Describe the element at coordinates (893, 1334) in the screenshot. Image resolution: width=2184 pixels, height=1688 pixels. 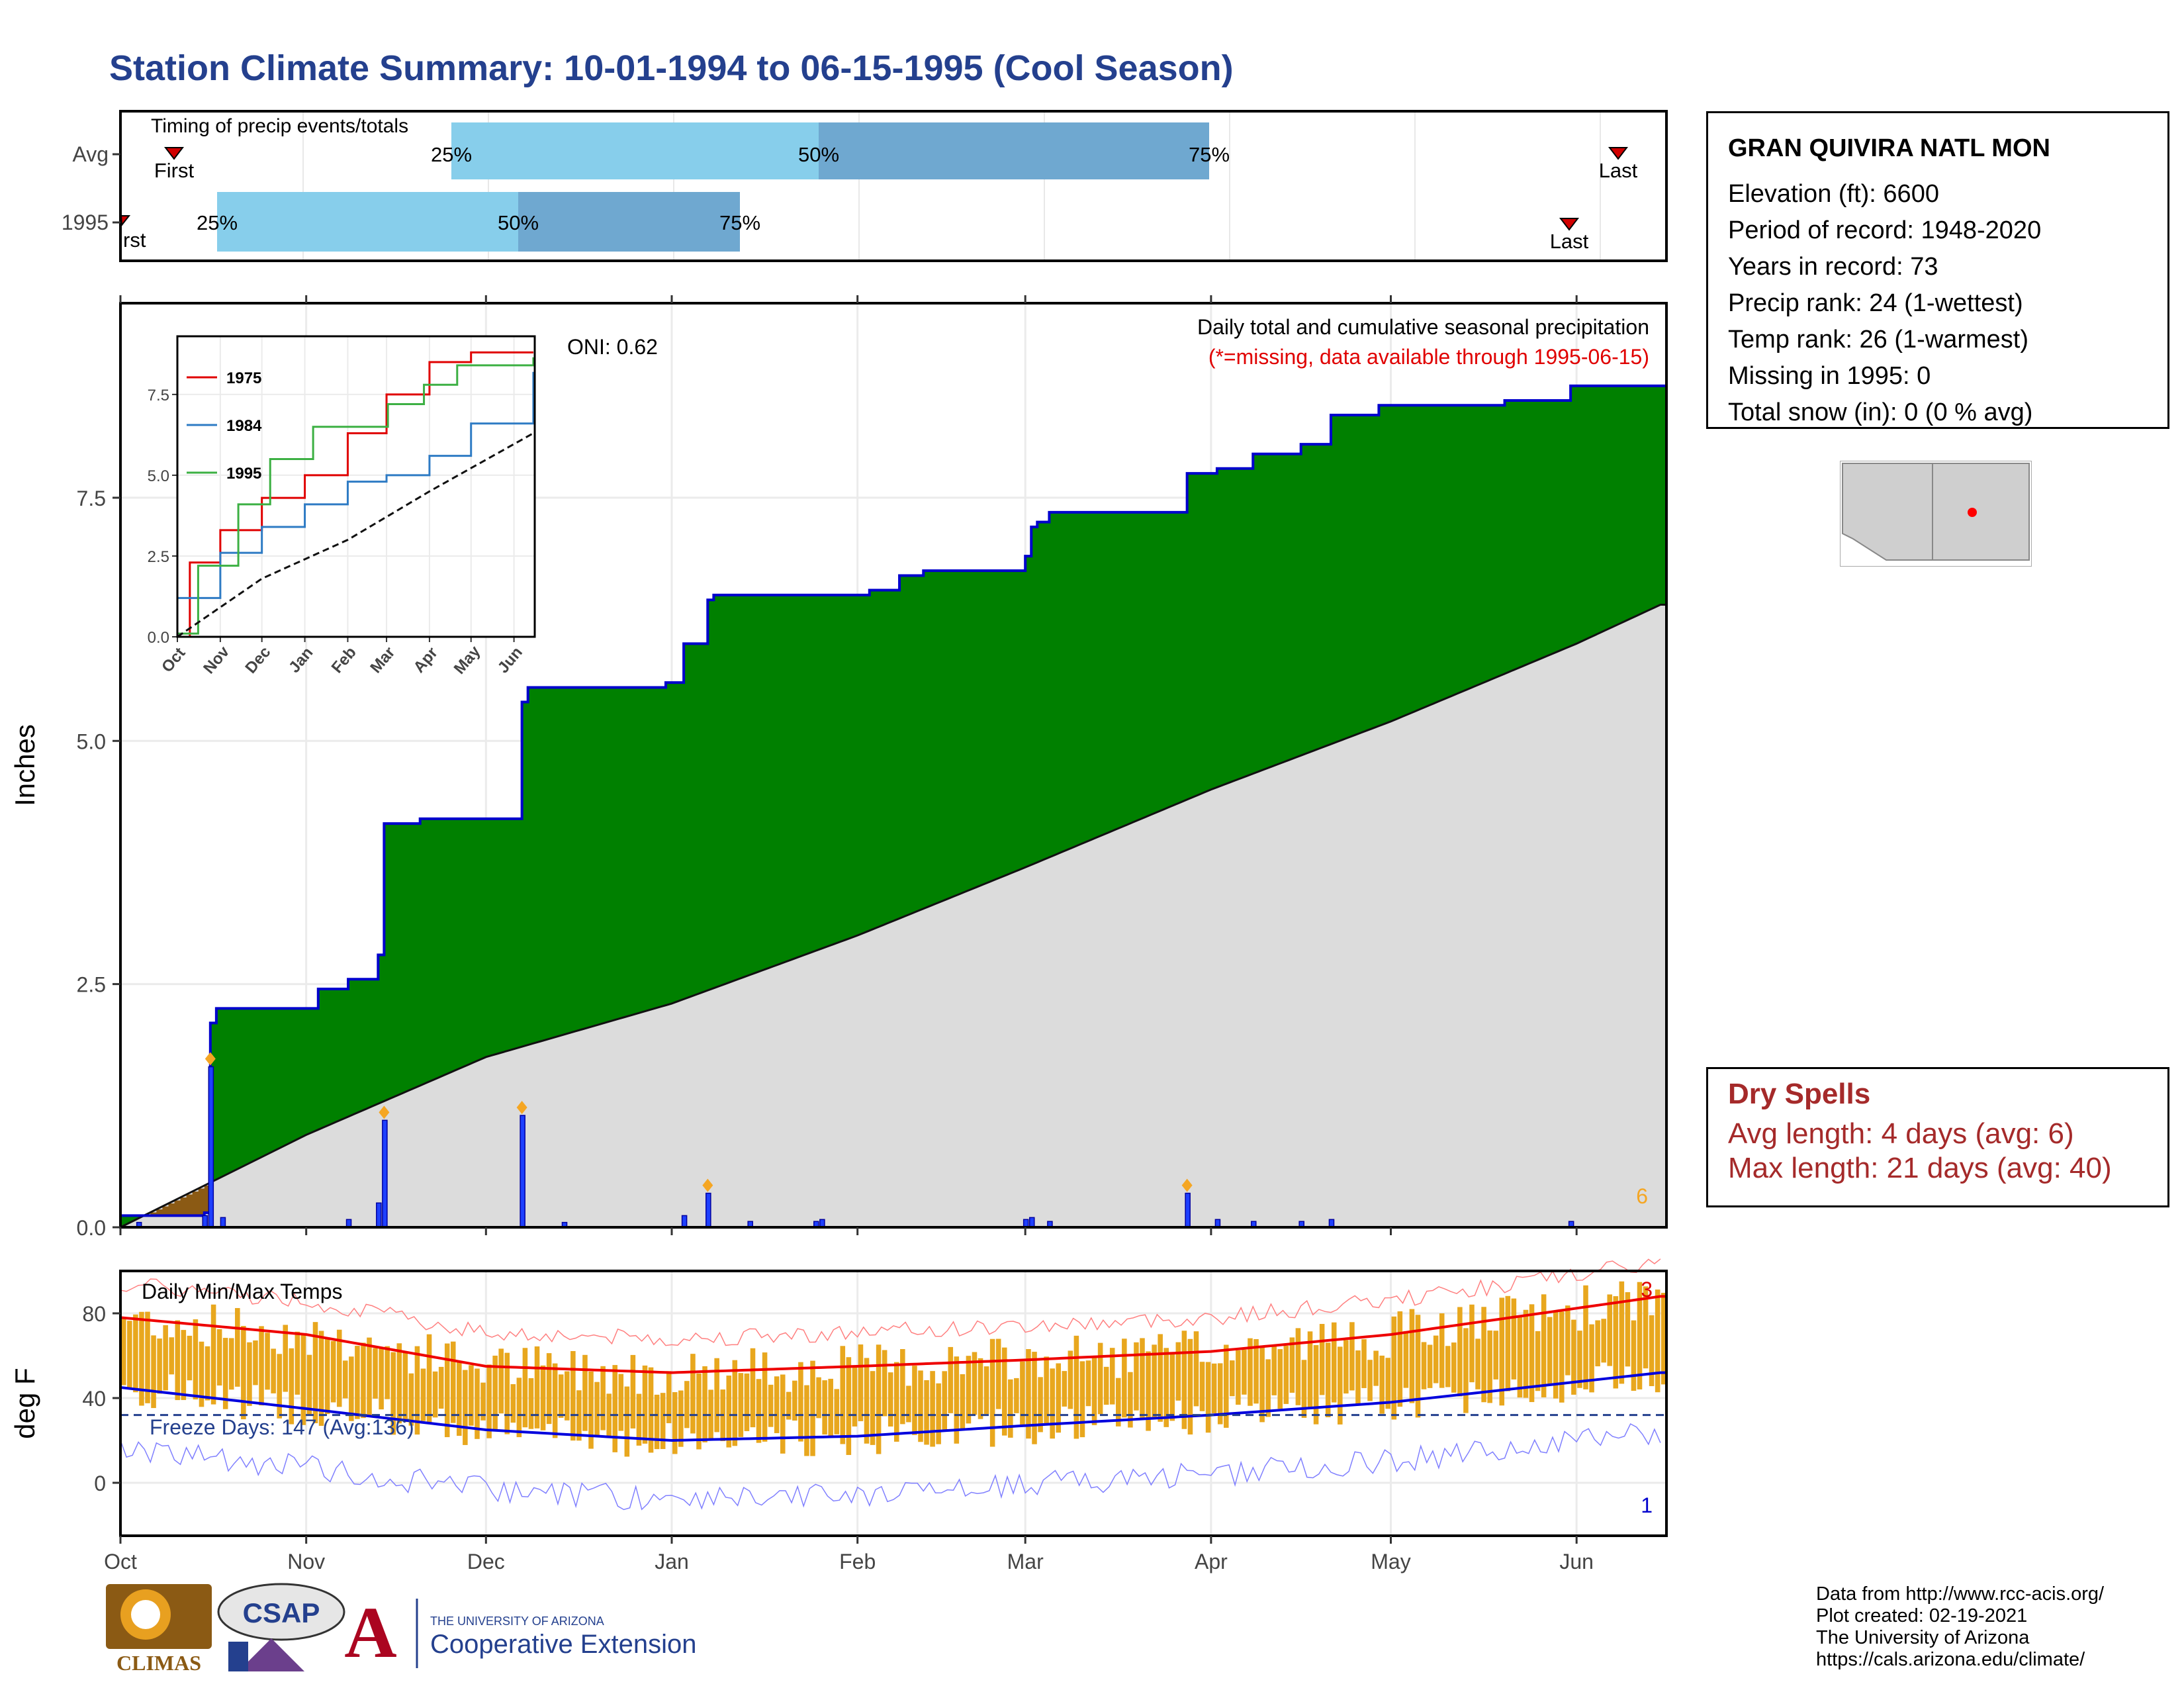
I see `avg-tmax-line` at that location.